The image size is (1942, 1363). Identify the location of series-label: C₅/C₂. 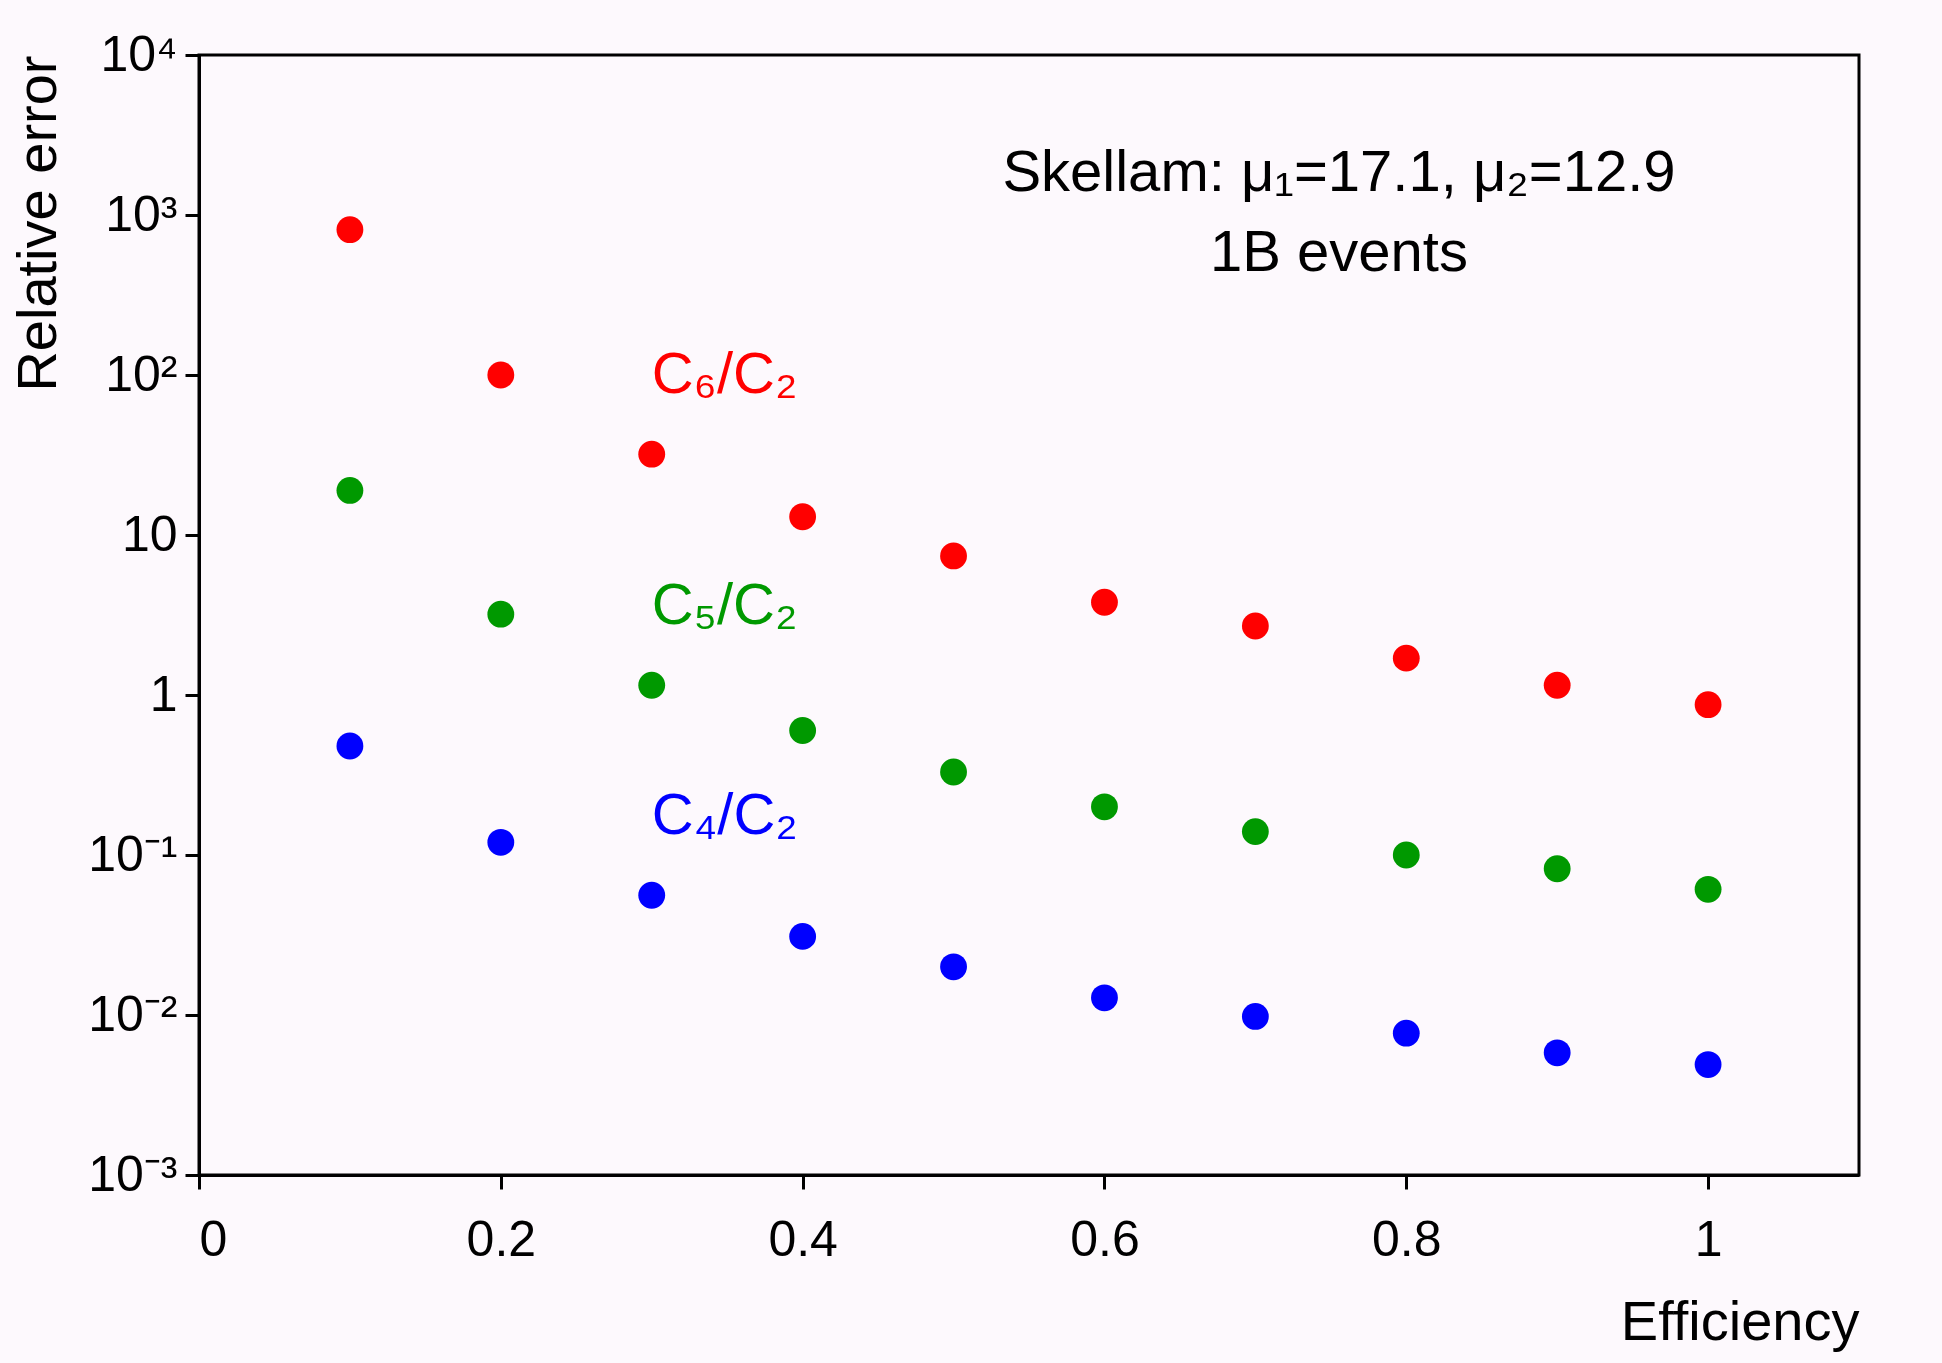
(724, 604).